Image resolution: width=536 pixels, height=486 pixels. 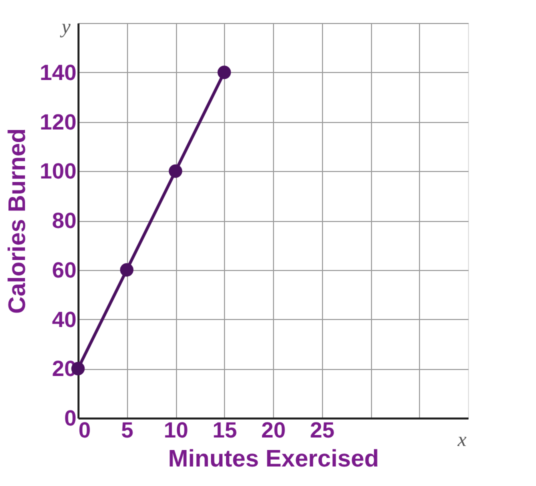 What do you see at coordinates (273, 430) in the screenshot?
I see `x-tick-label: 20` at bounding box center [273, 430].